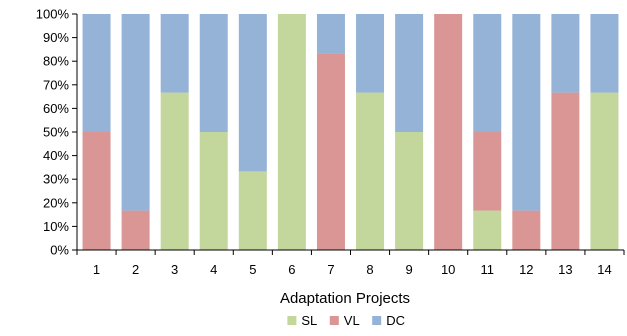 The image size is (627, 336). I want to click on x-tick-label: 6, so click(291, 269).